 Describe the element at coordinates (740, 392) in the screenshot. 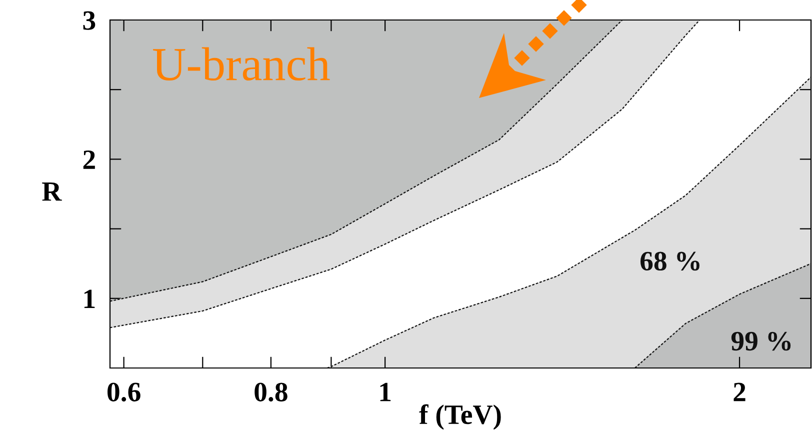

I see `x-tick-label: 2` at that location.